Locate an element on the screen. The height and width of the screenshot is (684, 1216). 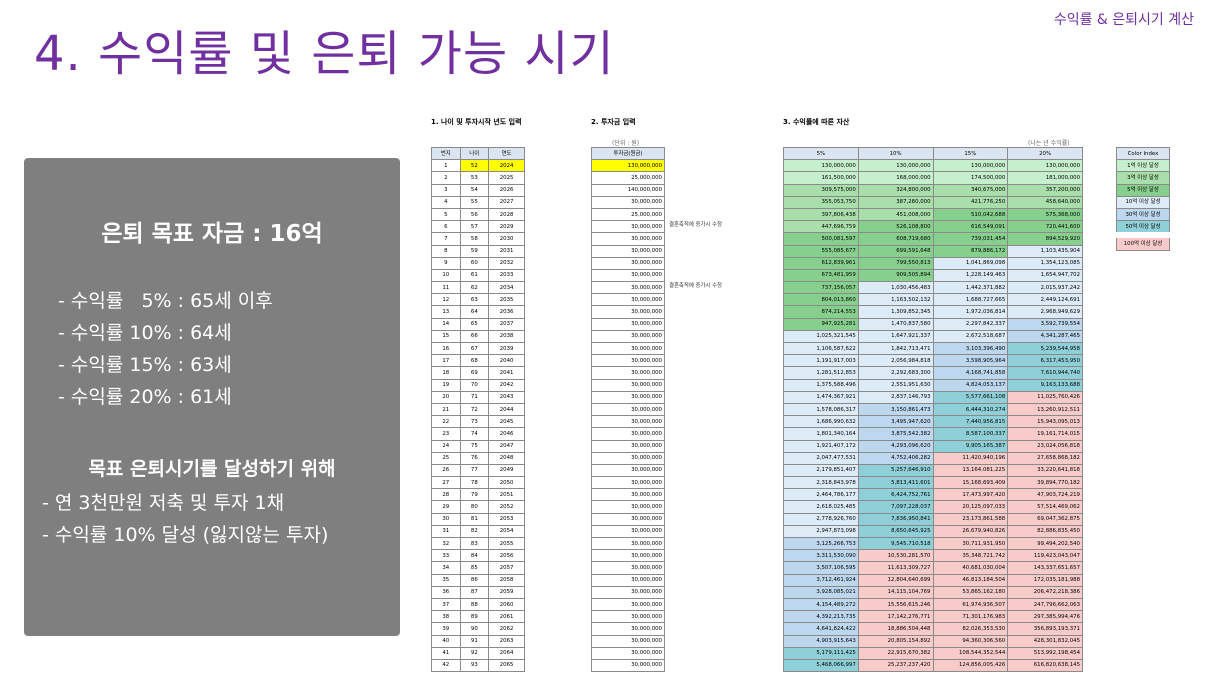
row-index-cell: 41 is located at coordinates (446, 653).